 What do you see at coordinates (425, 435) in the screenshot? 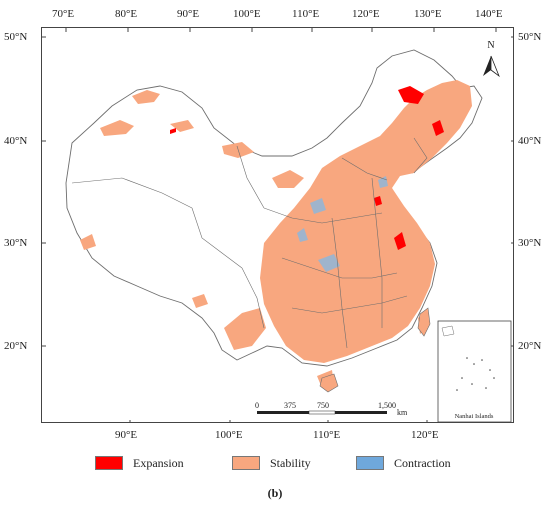
I see `bottom-tick-label: 120°E` at bounding box center [425, 435].